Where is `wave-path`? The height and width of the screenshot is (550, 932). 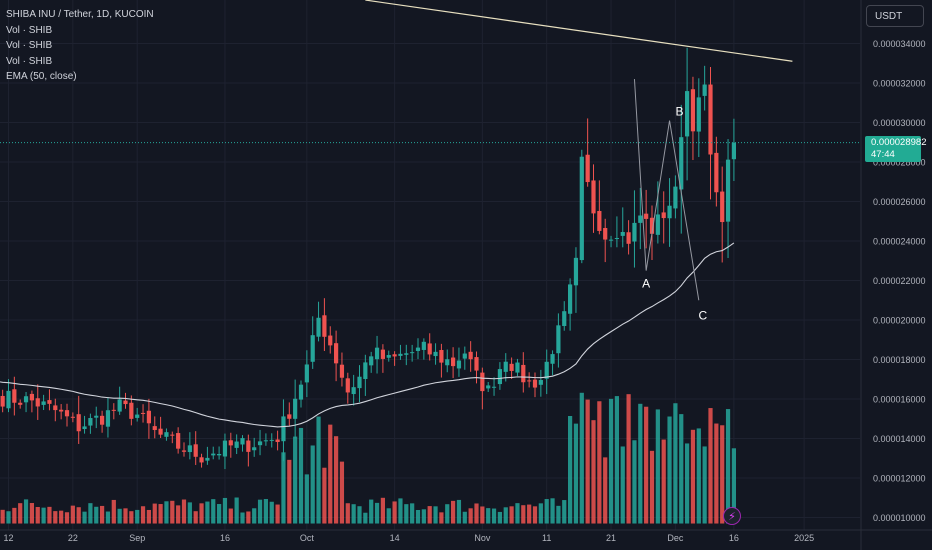 wave-path is located at coordinates (666, 190).